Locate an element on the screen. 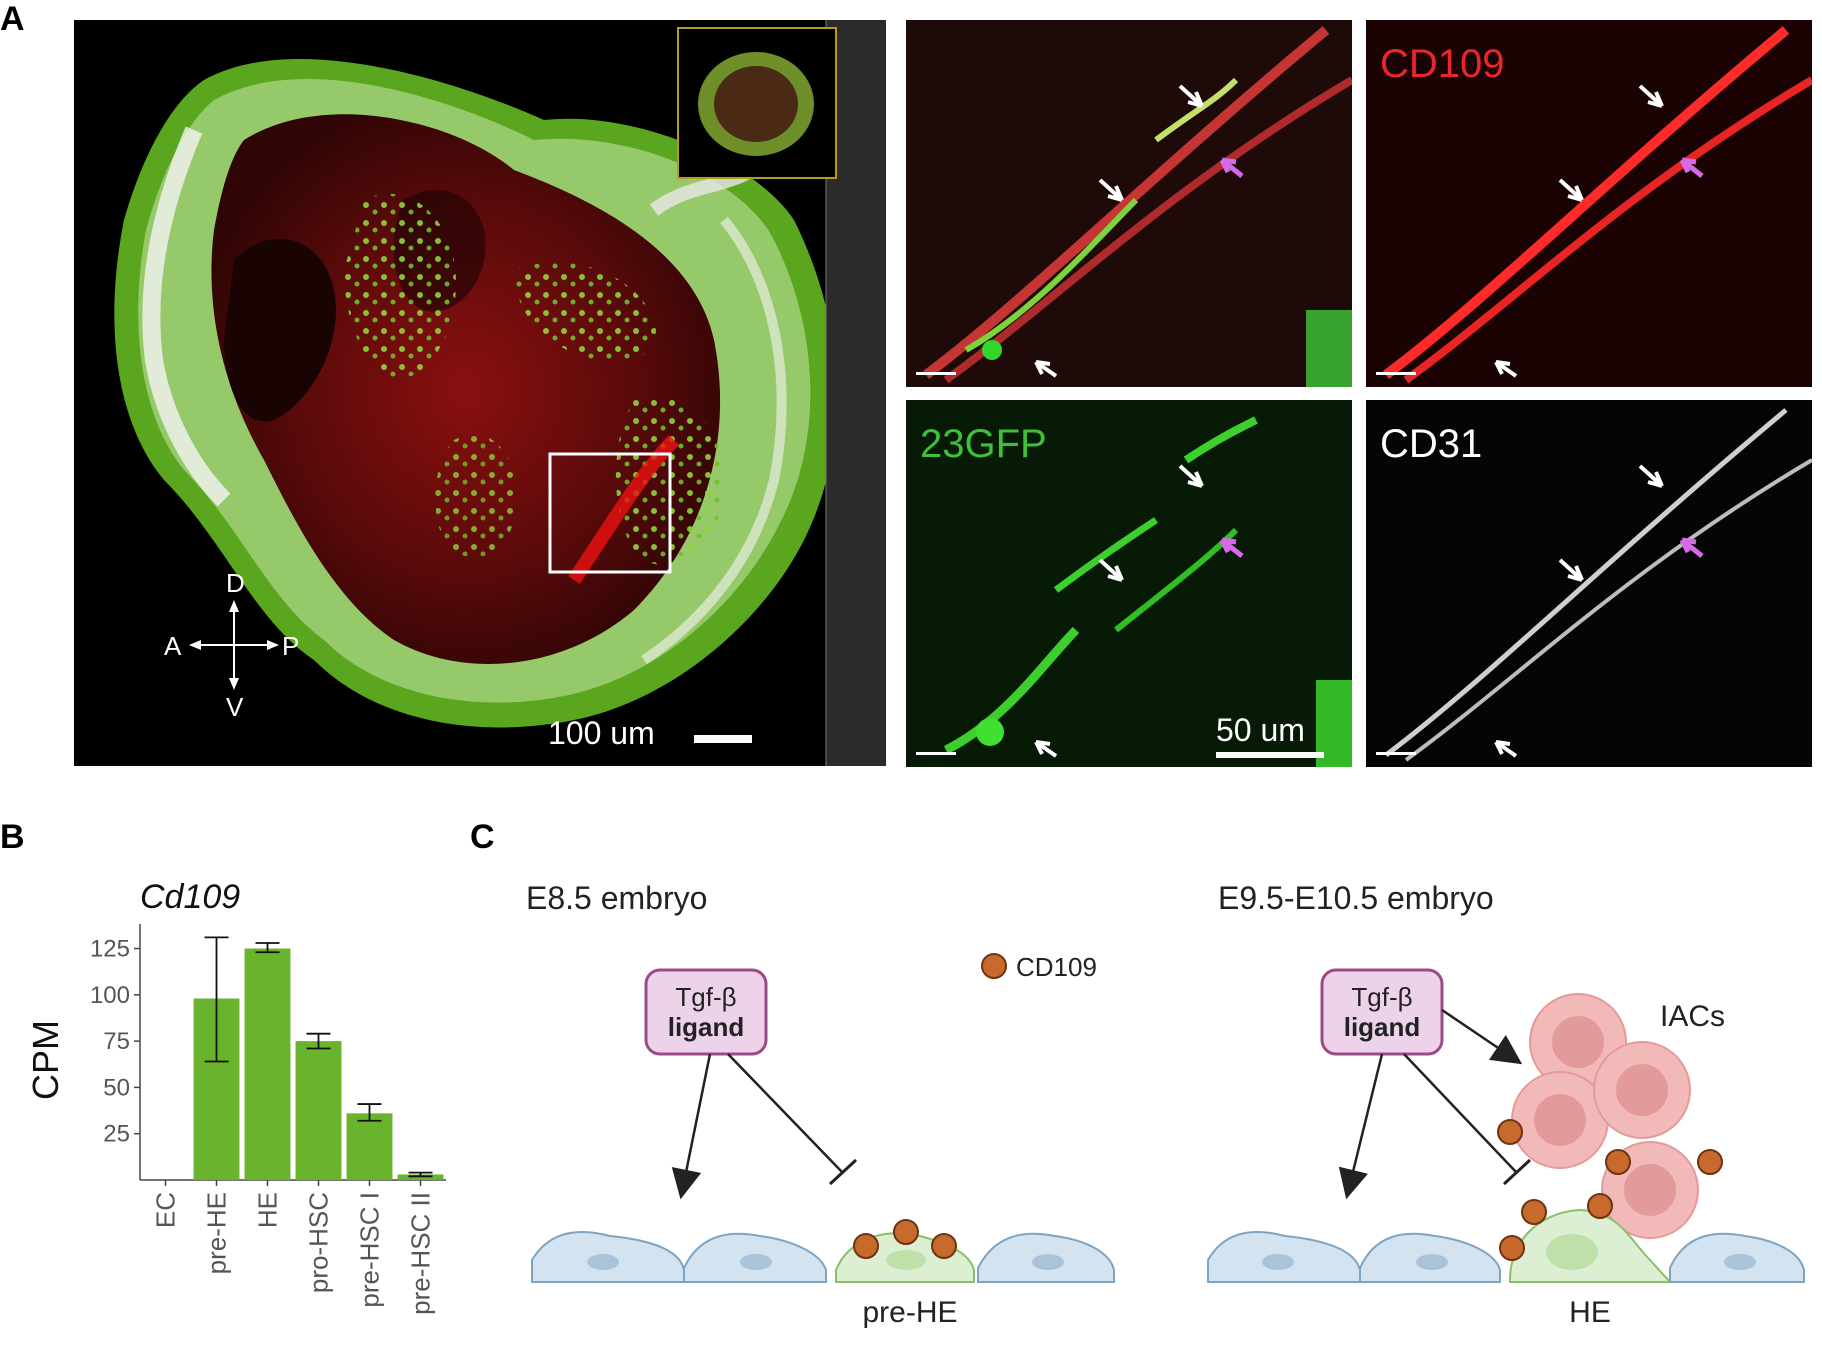 The image size is (1822, 1365). left-ligand-line2: ligand is located at coordinates (706, 1027).